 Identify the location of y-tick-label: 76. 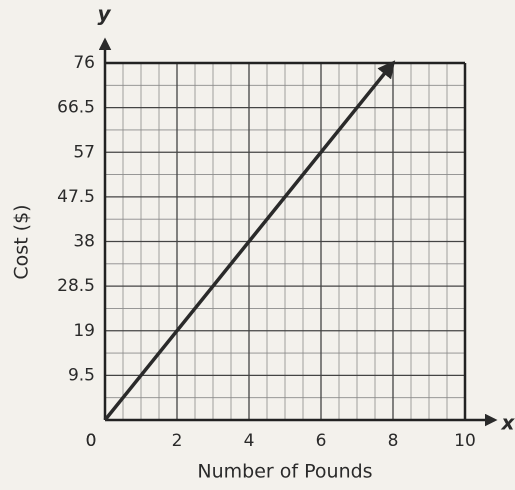
(84, 63).